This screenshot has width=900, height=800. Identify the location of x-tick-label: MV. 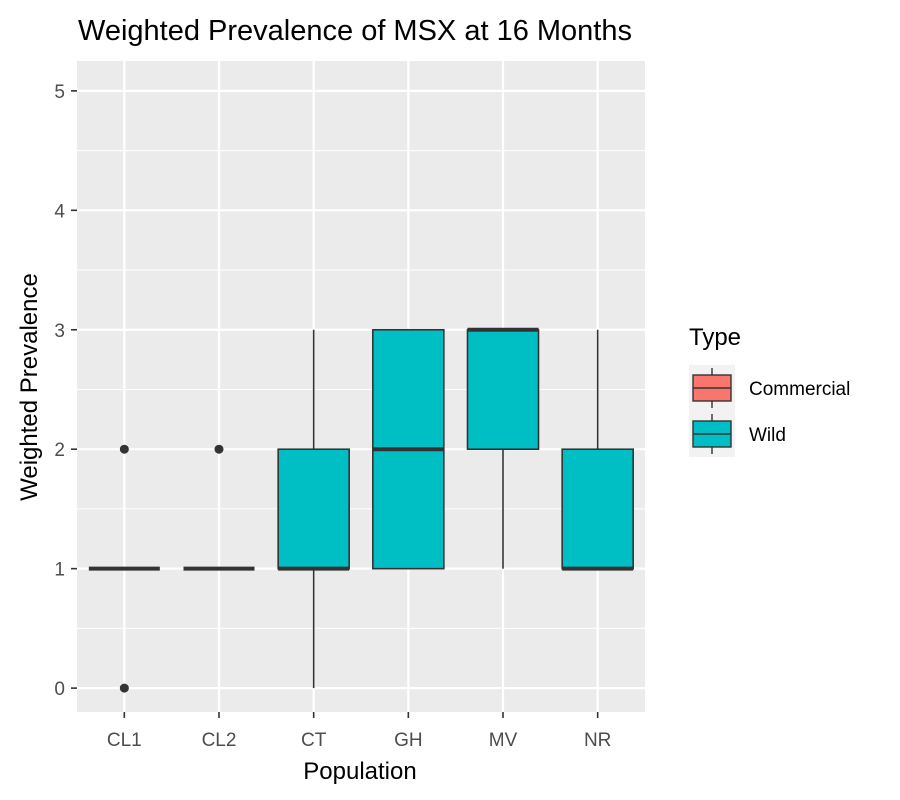
(503, 740).